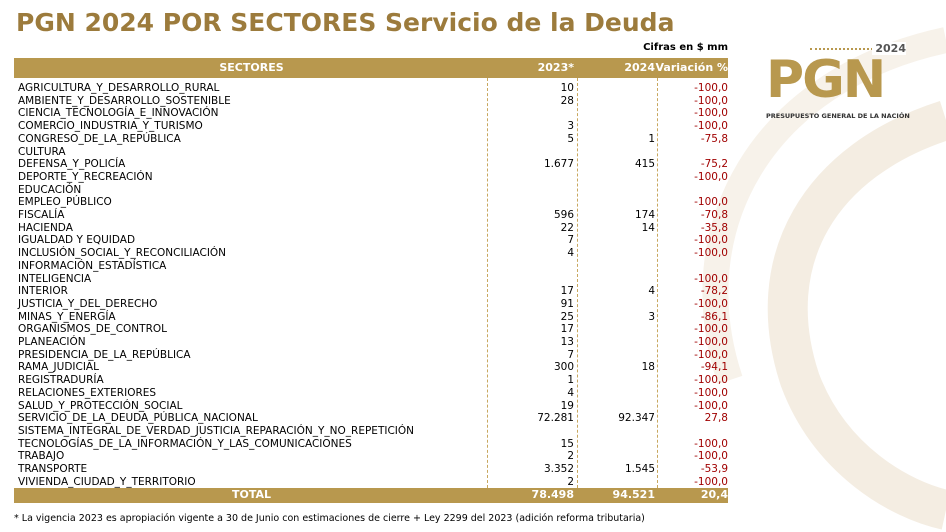  What do you see at coordinates (714, 215) in the screenshot?
I see `cell-value: -70,8` at bounding box center [714, 215].